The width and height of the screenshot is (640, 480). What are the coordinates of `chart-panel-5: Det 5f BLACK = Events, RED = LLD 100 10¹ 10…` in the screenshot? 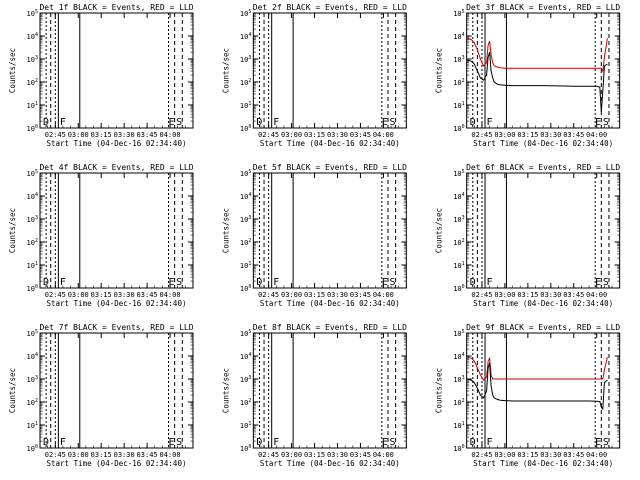 It's located at (314, 235).